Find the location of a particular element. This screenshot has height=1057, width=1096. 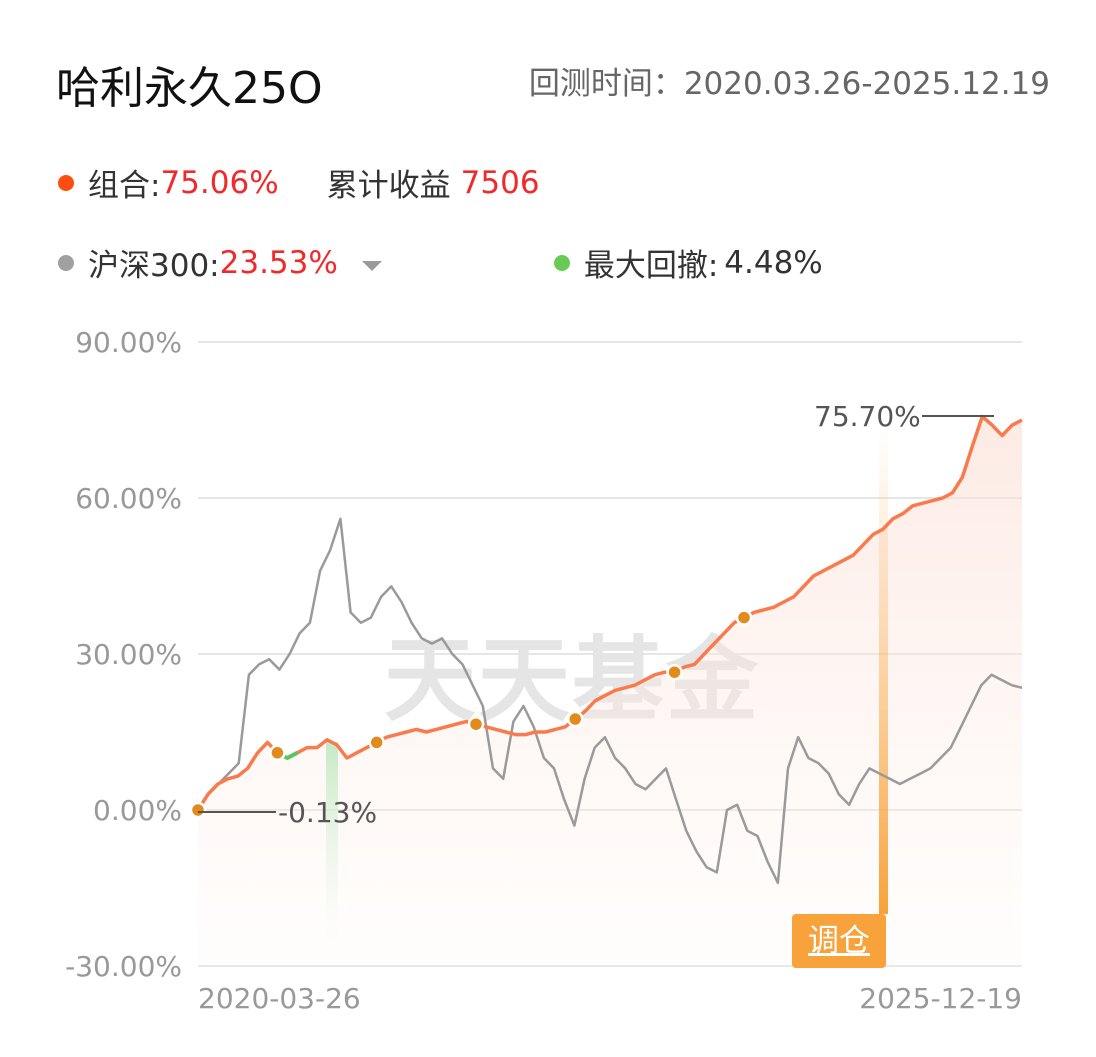

benchmark-label: 沪深300: is located at coordinates (154, 266).